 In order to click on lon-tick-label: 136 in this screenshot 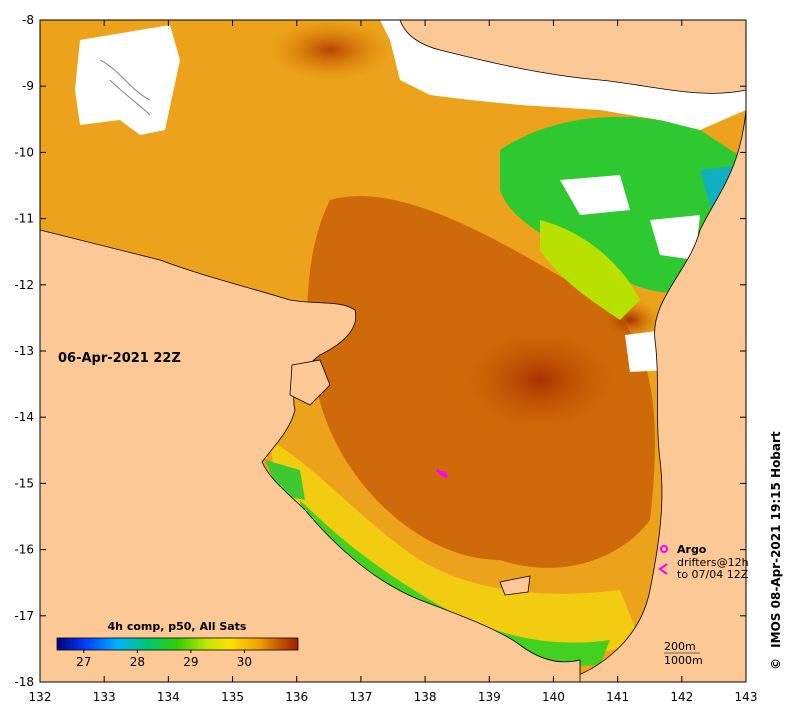, I will do `click(296, 697)`.